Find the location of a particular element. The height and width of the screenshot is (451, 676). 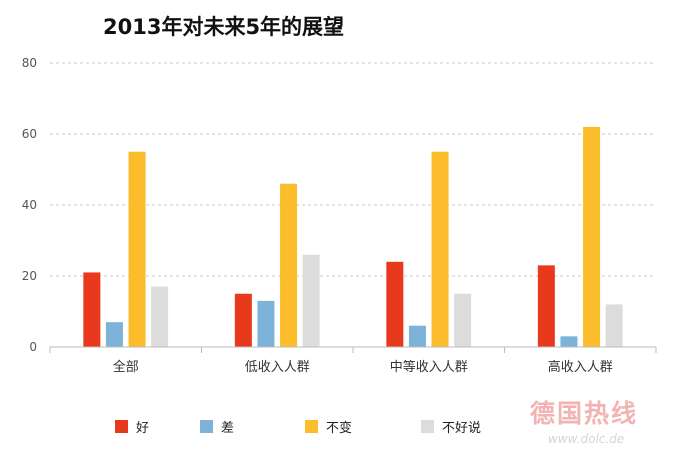

legend-label: 不好说 is located at coordinates (461, 428).